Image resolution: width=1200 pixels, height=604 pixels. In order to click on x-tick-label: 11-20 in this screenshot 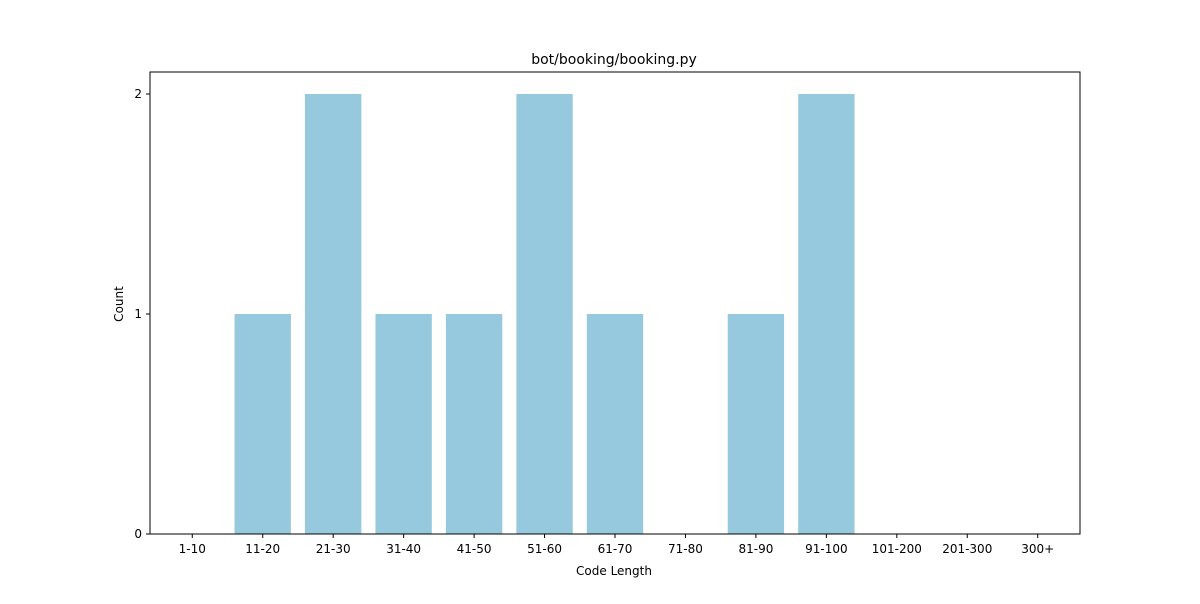, I will do `click(262, 549)`.